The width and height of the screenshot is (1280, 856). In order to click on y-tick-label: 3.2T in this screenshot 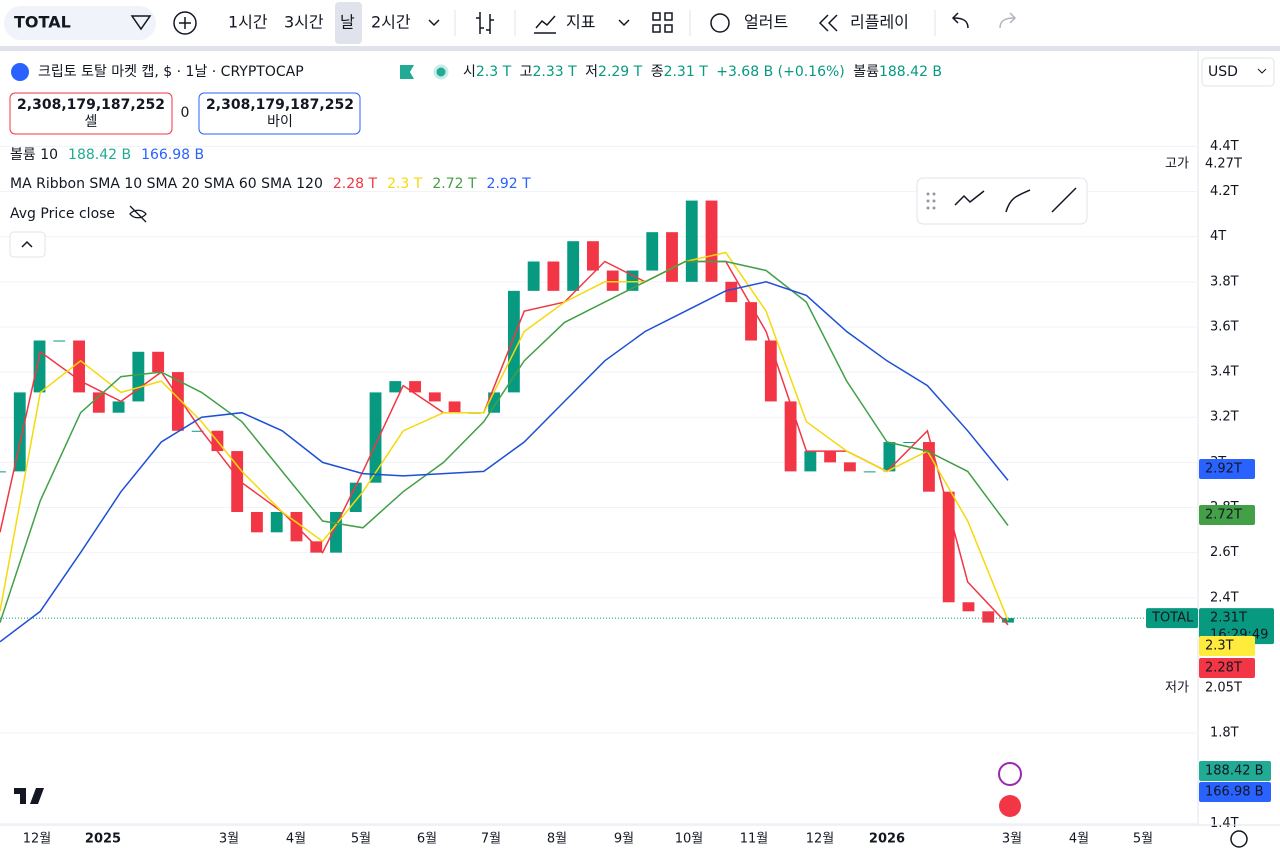, I will do `click(1224, 417)`.